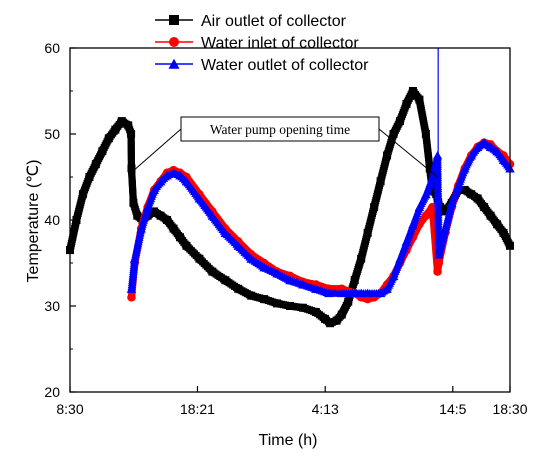 This screenshot has height=460, width=550. I want to click on legend-item-water-outlet-of-collector: Water outlet of collector, so click(262, 65).